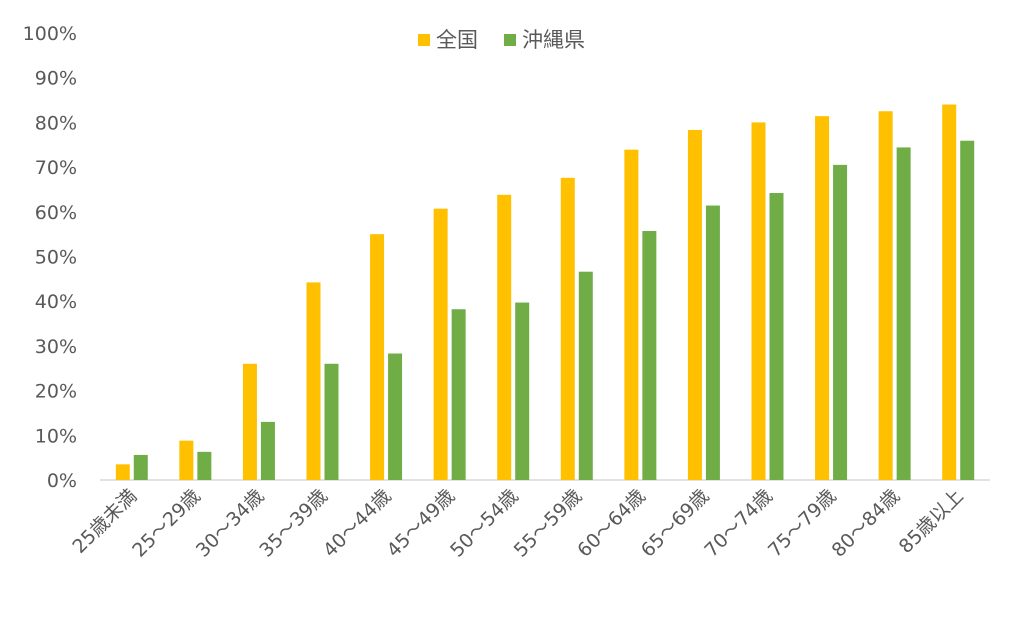  I want to click on y-tick-label: 80%, so click(56, 123).